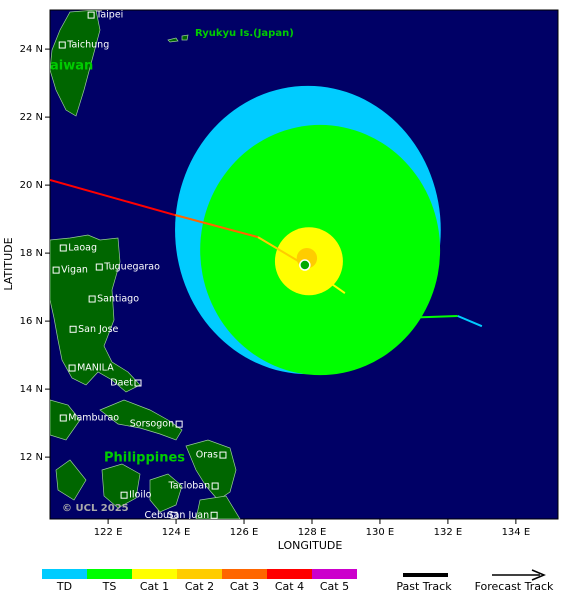 The width and height of the screenshot is (580, 602). Describe the element at coordinates (64, 586) in the screenshot. I see `legend-label: TD` at that location.